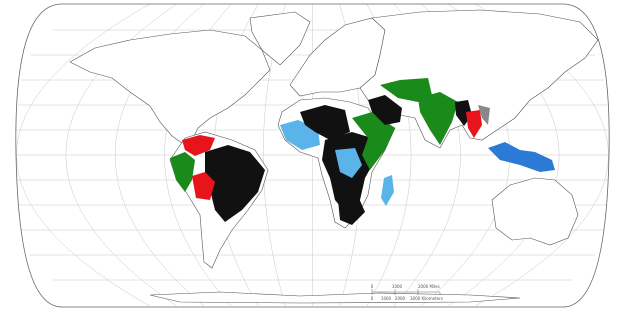 The height and width of the screenshot is (311, 625). Describe the element at coordinates (182, 172) in the screenshot. I see `country-peru` at that location.